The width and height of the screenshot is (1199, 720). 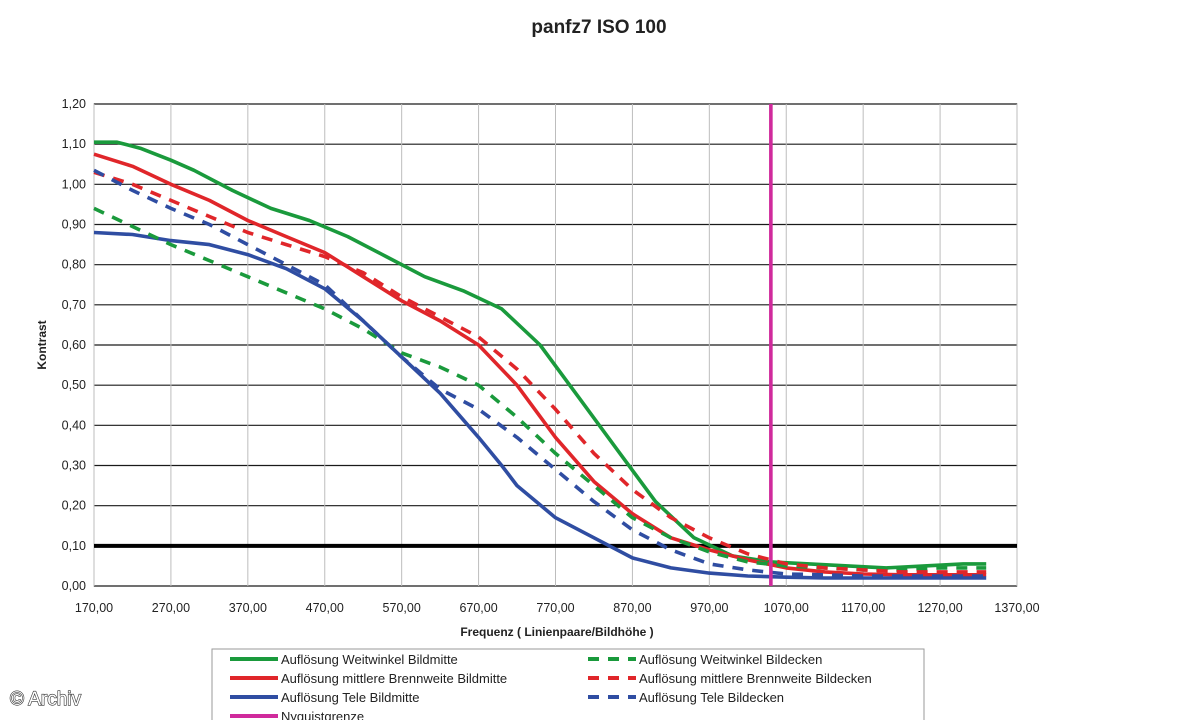 I want to click on x-tick-label: 570,00, so click(x=402, y=608).